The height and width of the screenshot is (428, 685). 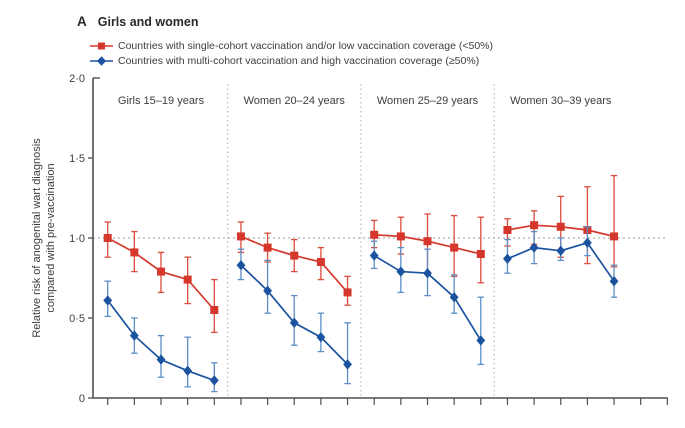 I want to click on panel-label: Women 25–29 years, so click(x=428, y=101).